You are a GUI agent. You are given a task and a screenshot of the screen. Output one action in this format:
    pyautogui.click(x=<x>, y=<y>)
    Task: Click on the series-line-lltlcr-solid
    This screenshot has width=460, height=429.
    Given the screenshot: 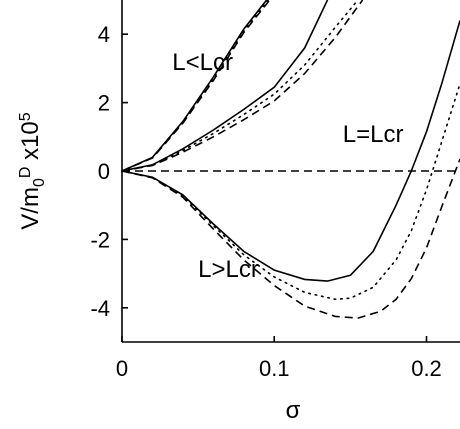 What is the action you would take?
    pyautogui.click(x=194, y=86)
    